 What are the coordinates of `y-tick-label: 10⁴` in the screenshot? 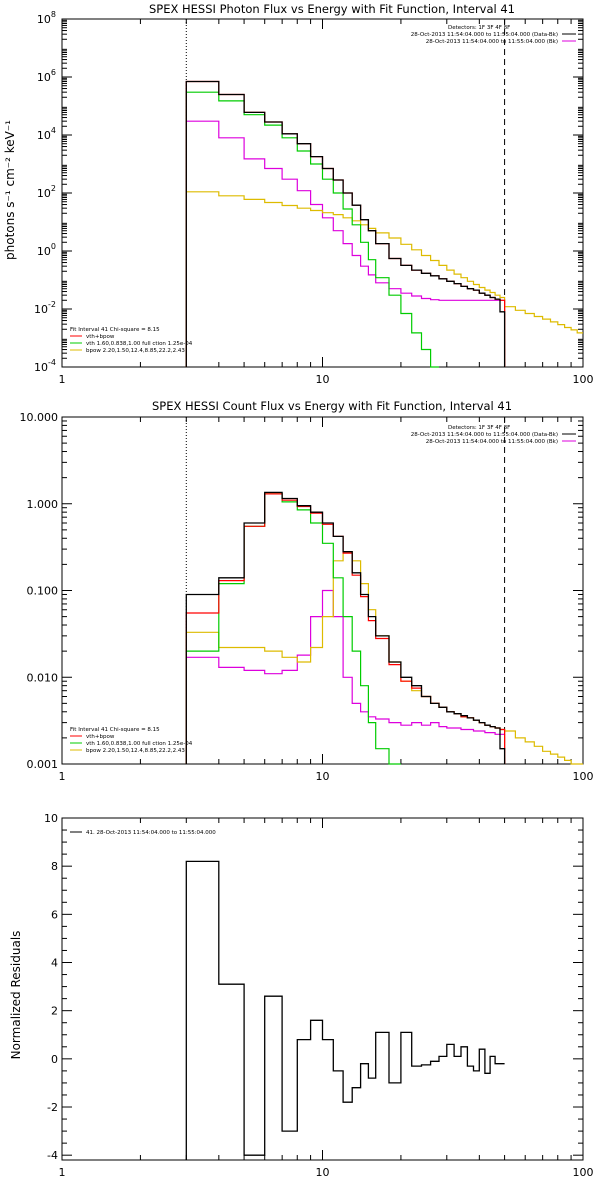 It's located at (46, 134).